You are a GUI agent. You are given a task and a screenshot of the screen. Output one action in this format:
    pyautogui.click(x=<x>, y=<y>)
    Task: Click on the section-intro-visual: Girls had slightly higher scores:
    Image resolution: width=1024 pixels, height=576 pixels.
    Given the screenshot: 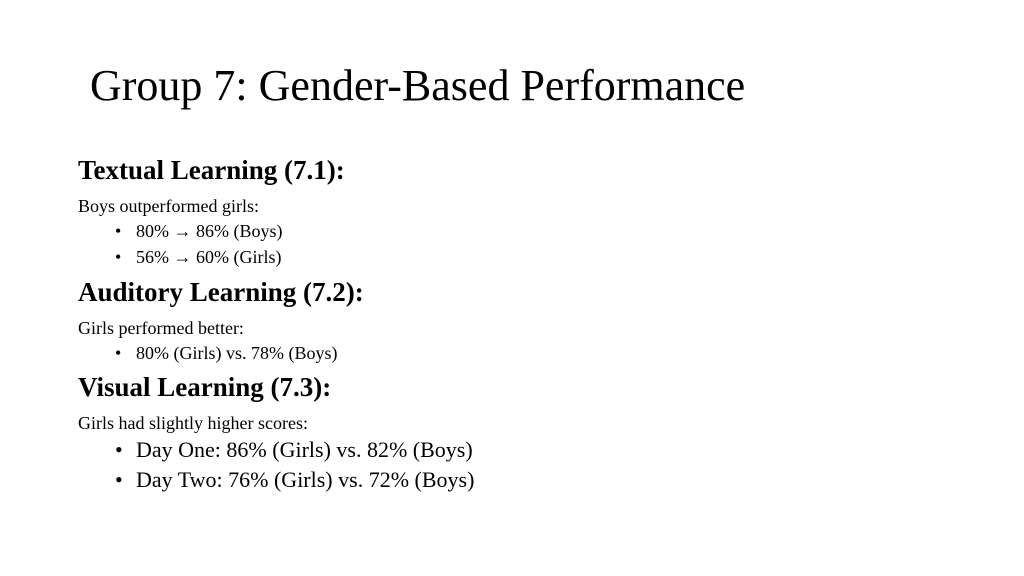 What is the action you would take?
    pyautogui.click(x=193, y=423)
    